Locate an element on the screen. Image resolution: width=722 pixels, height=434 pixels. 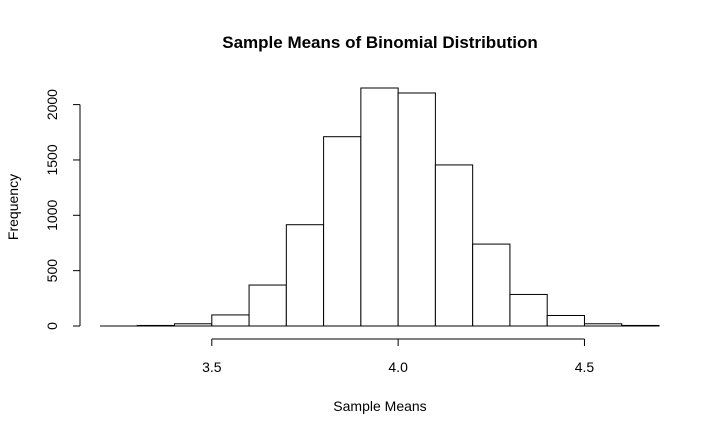
y-tick-label: 2000 is located at coordinates (52, 104).